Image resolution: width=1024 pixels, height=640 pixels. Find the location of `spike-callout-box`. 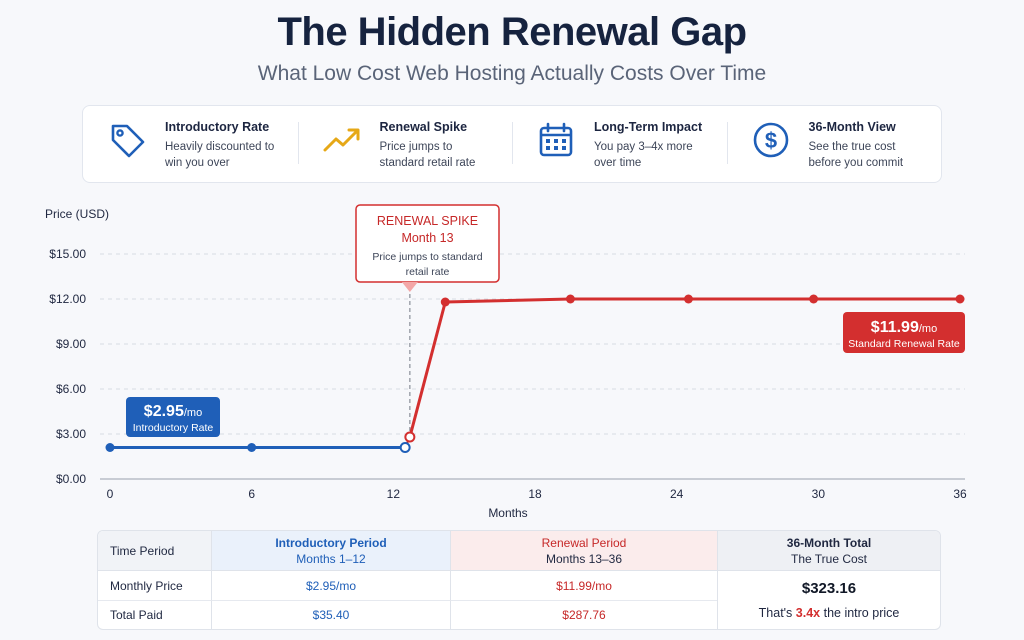

spike-callout-box is located at coordinates (427, 243).